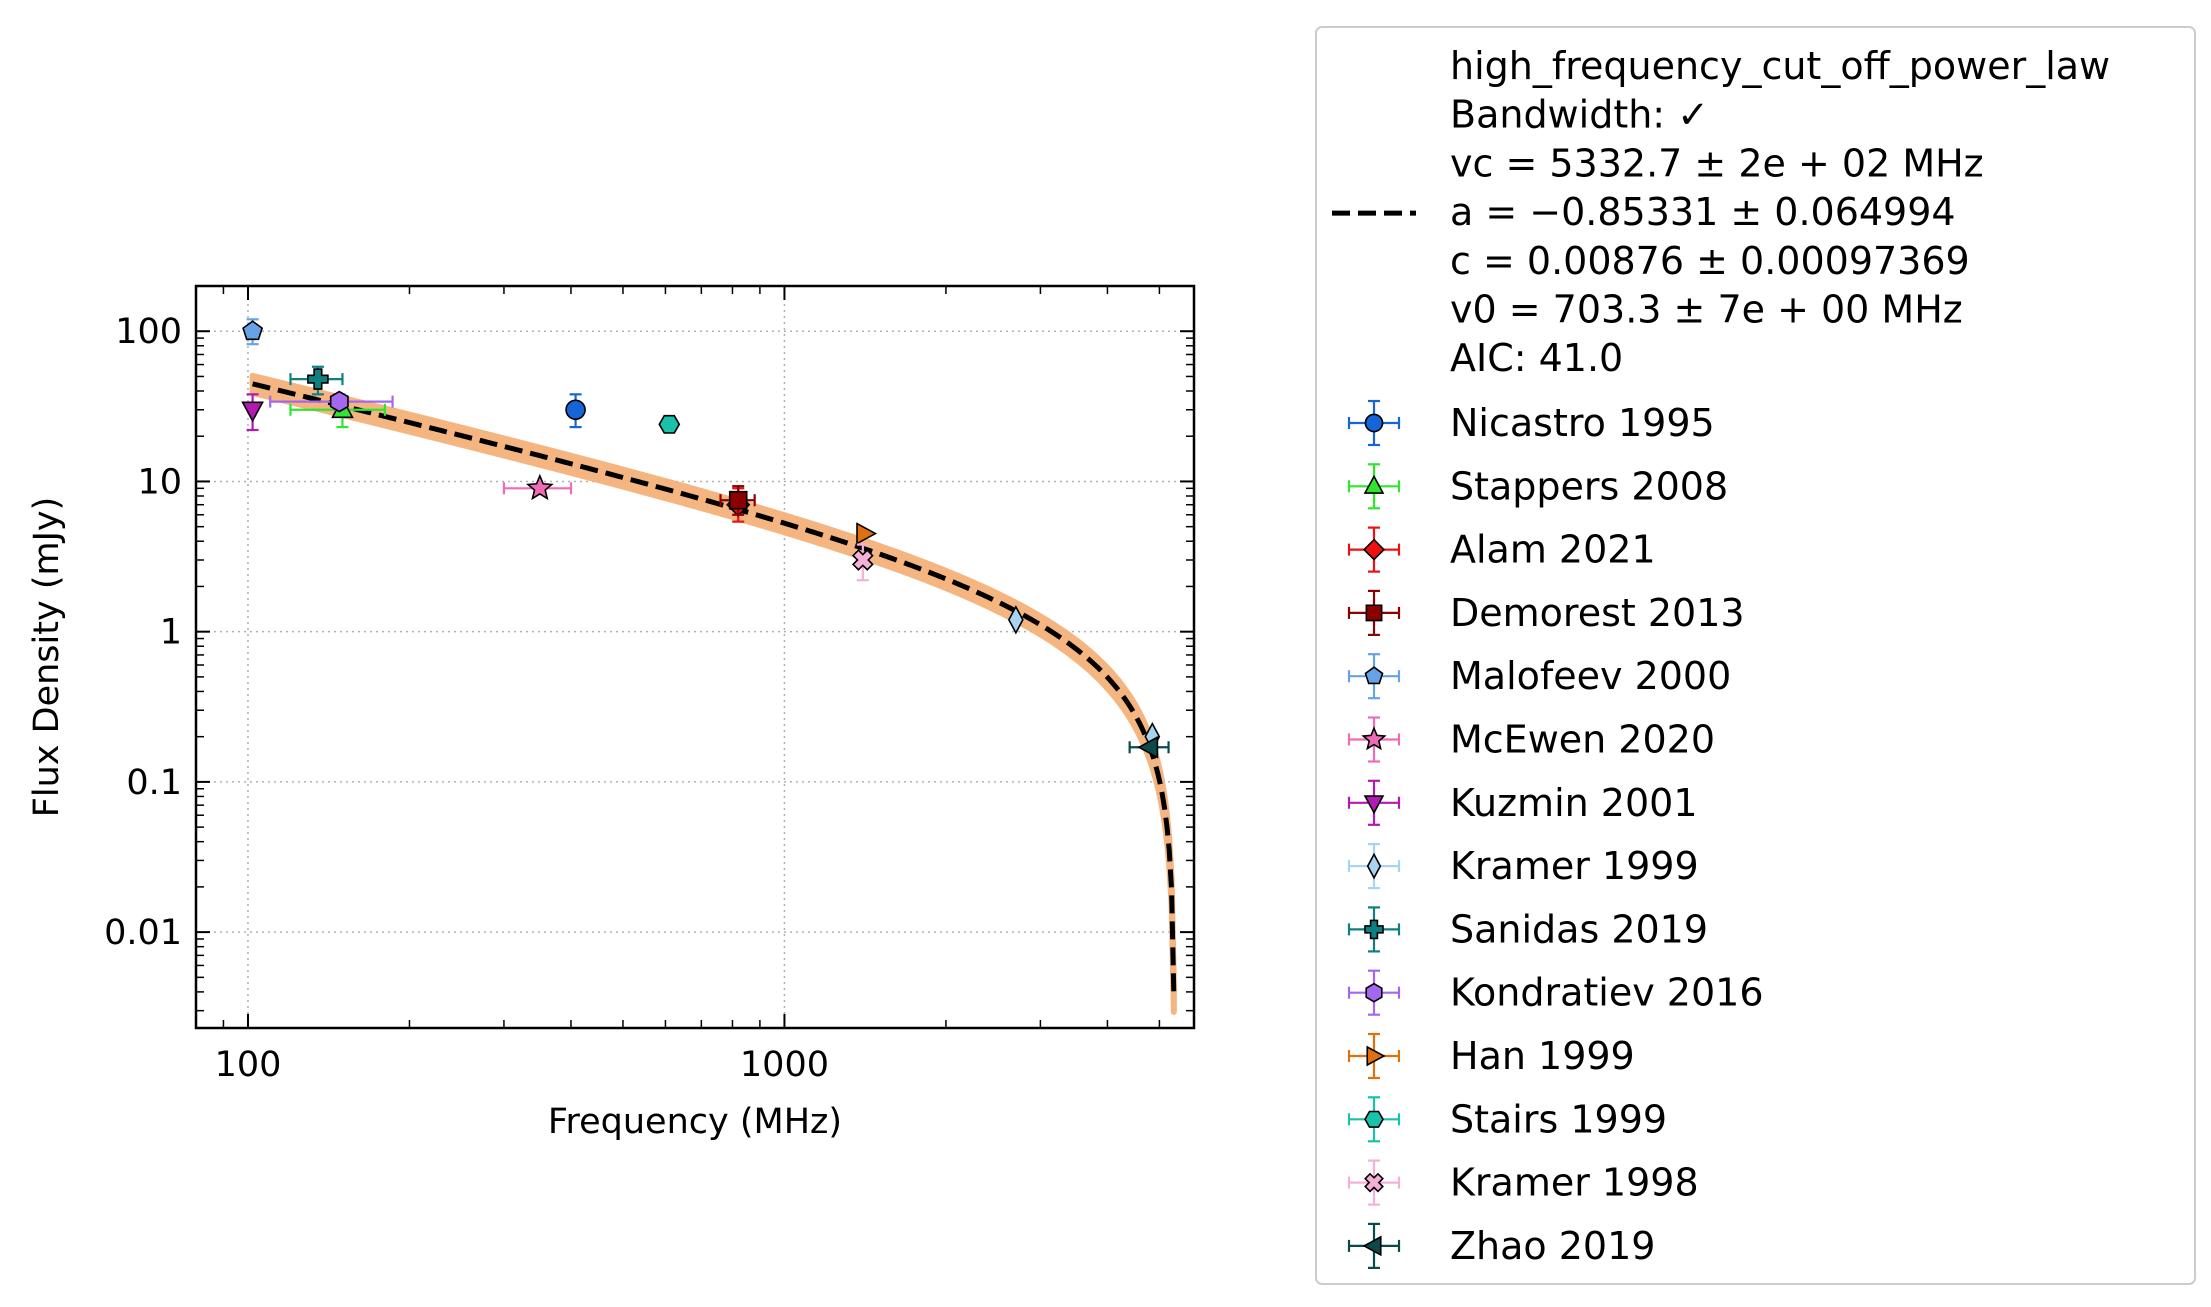 The image size is (2211, 1307). I want to click on y-tick-label: 1, so click(171, 633).